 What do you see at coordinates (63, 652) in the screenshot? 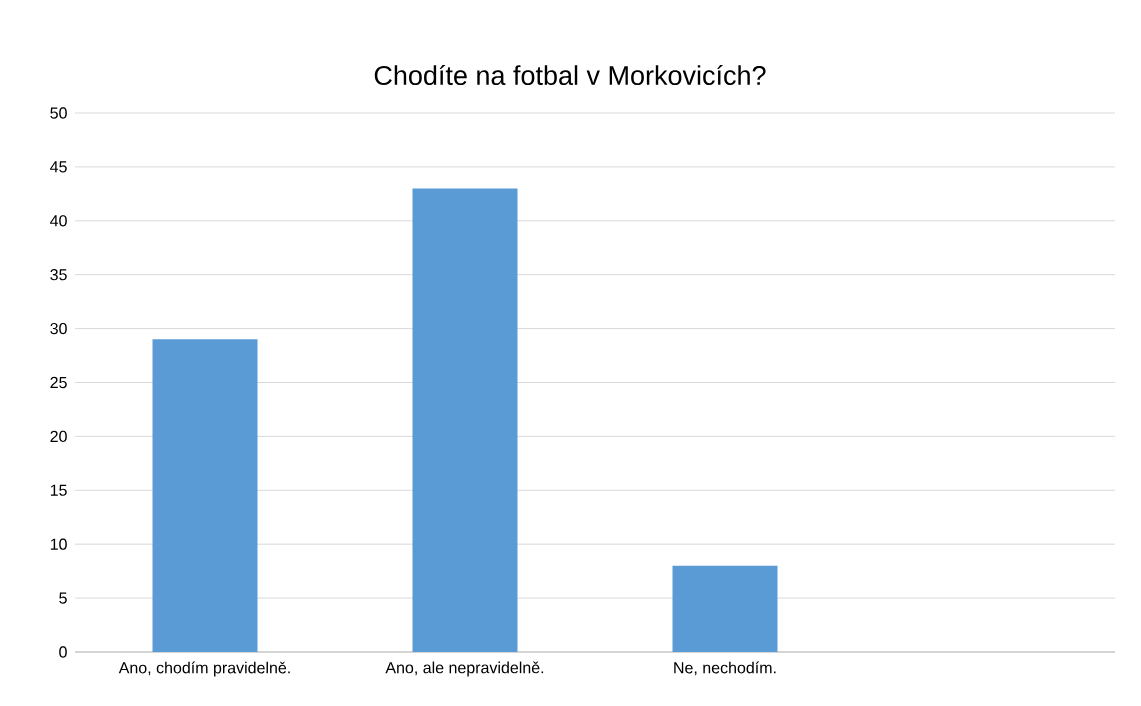
I see `y-tick-label: 0` at bounding box center [63, 652].